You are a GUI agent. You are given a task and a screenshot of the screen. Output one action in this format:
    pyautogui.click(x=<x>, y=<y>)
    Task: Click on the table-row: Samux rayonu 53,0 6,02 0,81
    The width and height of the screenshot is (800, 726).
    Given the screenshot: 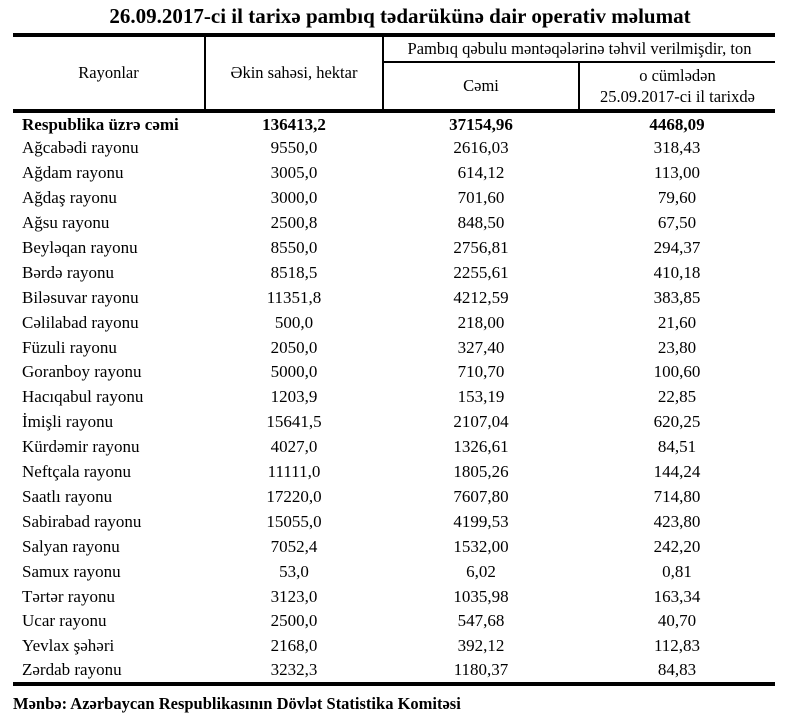 What is the action you would take?
    pyautogui.click(x=394, y=571)
    